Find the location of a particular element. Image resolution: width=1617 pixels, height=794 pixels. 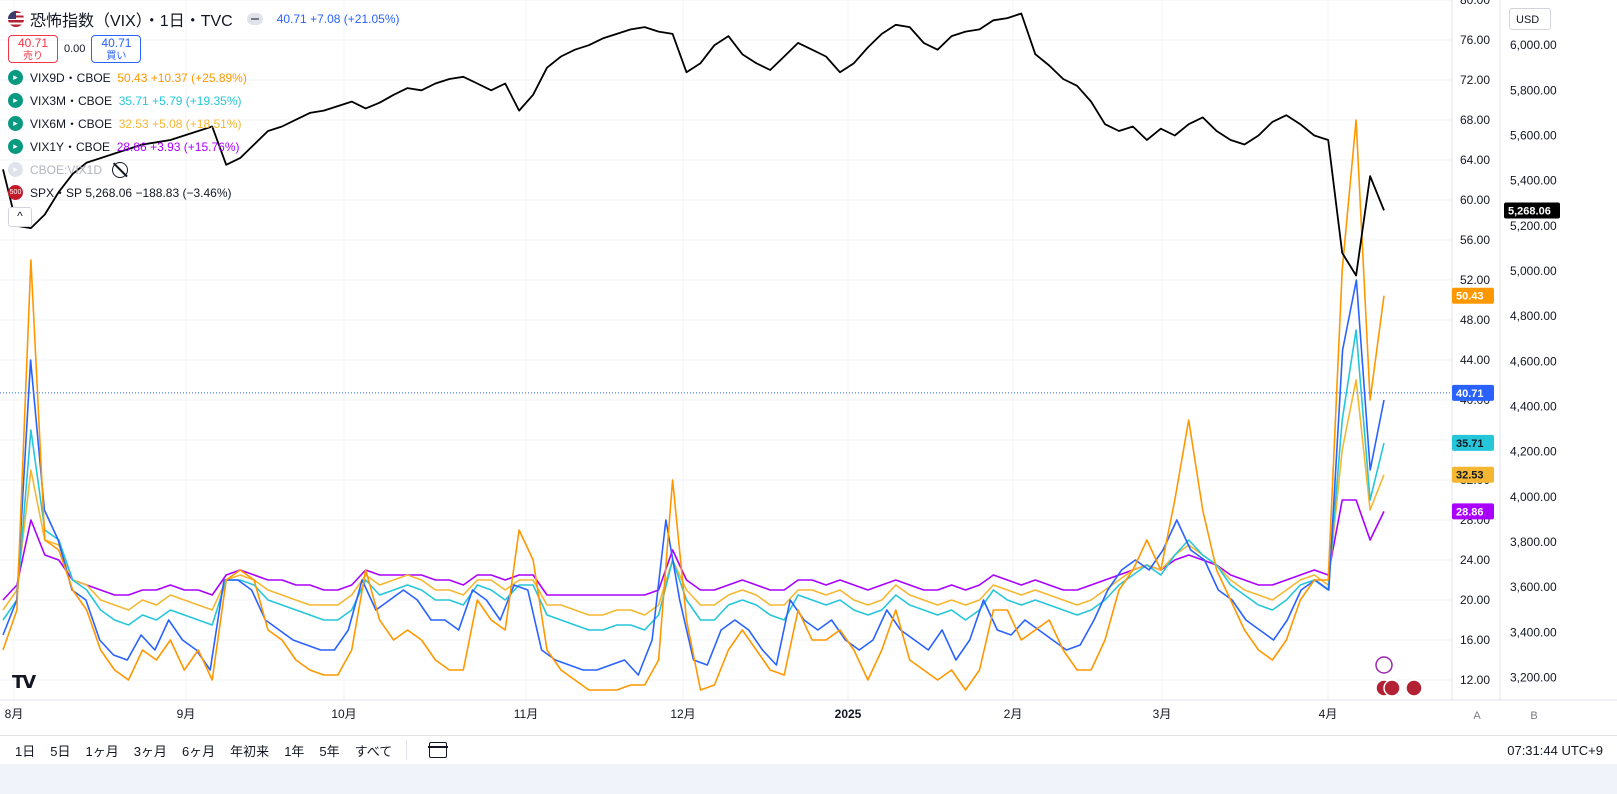

series-row-vix9d: ▸ VIX9D・CBOE 50.43 +10.37 (+25.89%) is located at coordinates (204, 77).